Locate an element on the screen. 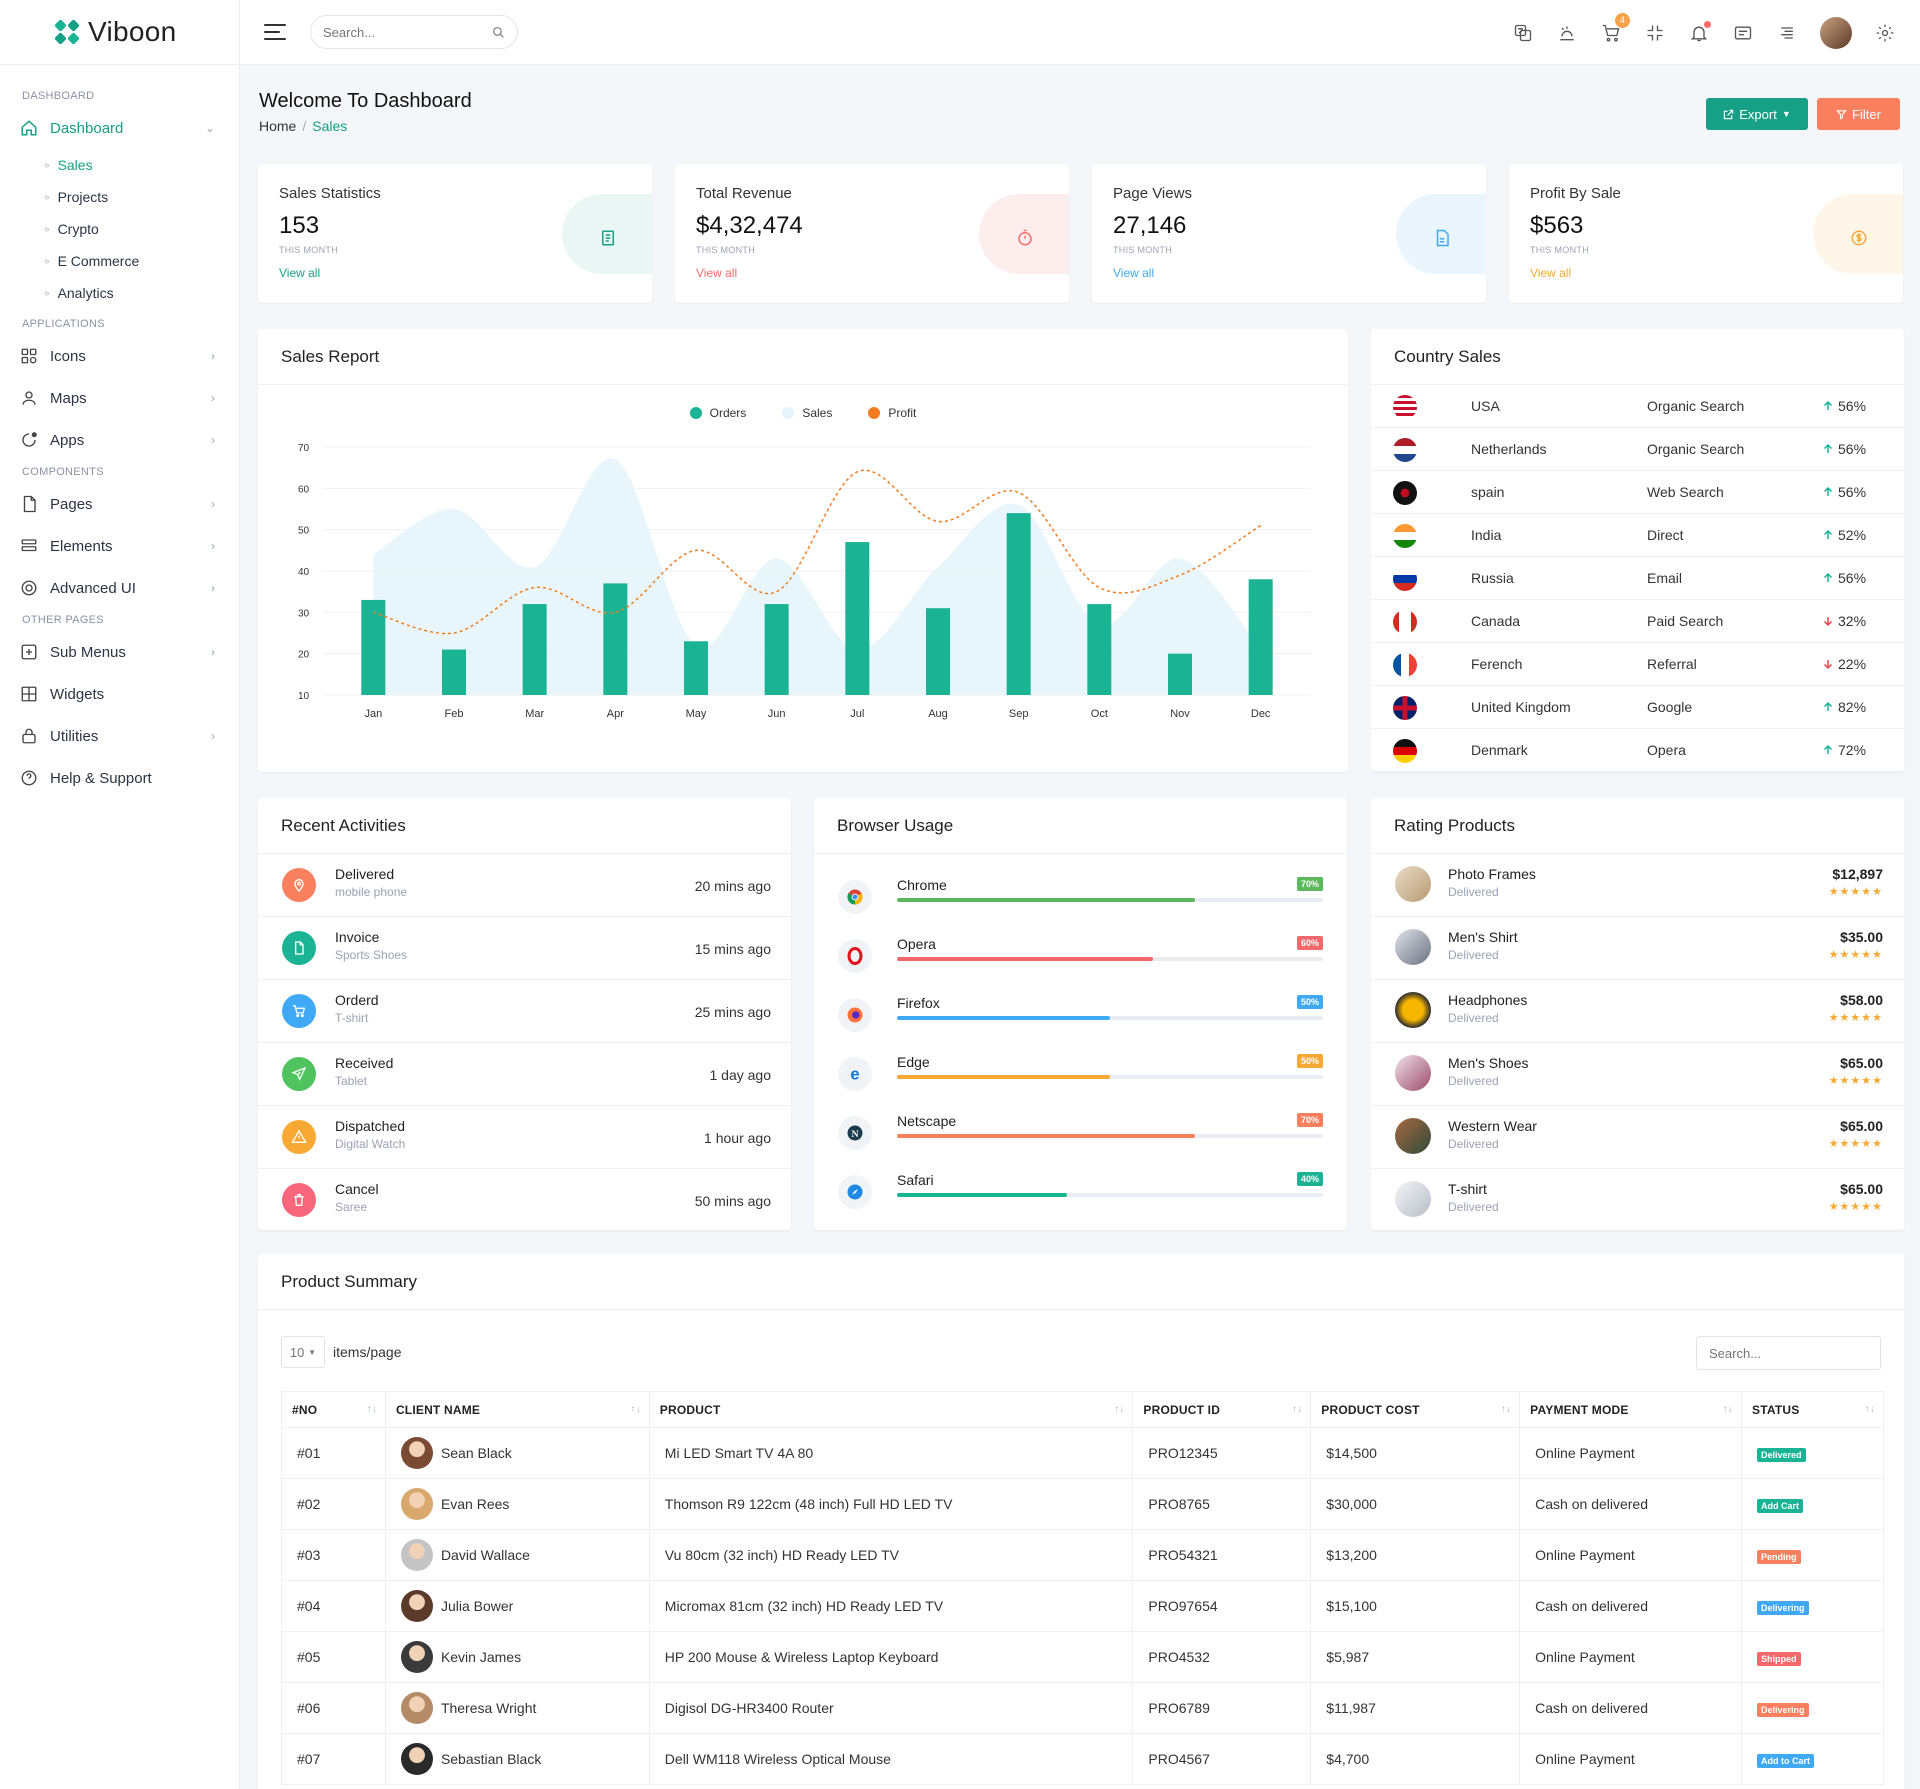  sidebar-sub-e-commerce: » E Commerce is located at coordinates (92, 261).